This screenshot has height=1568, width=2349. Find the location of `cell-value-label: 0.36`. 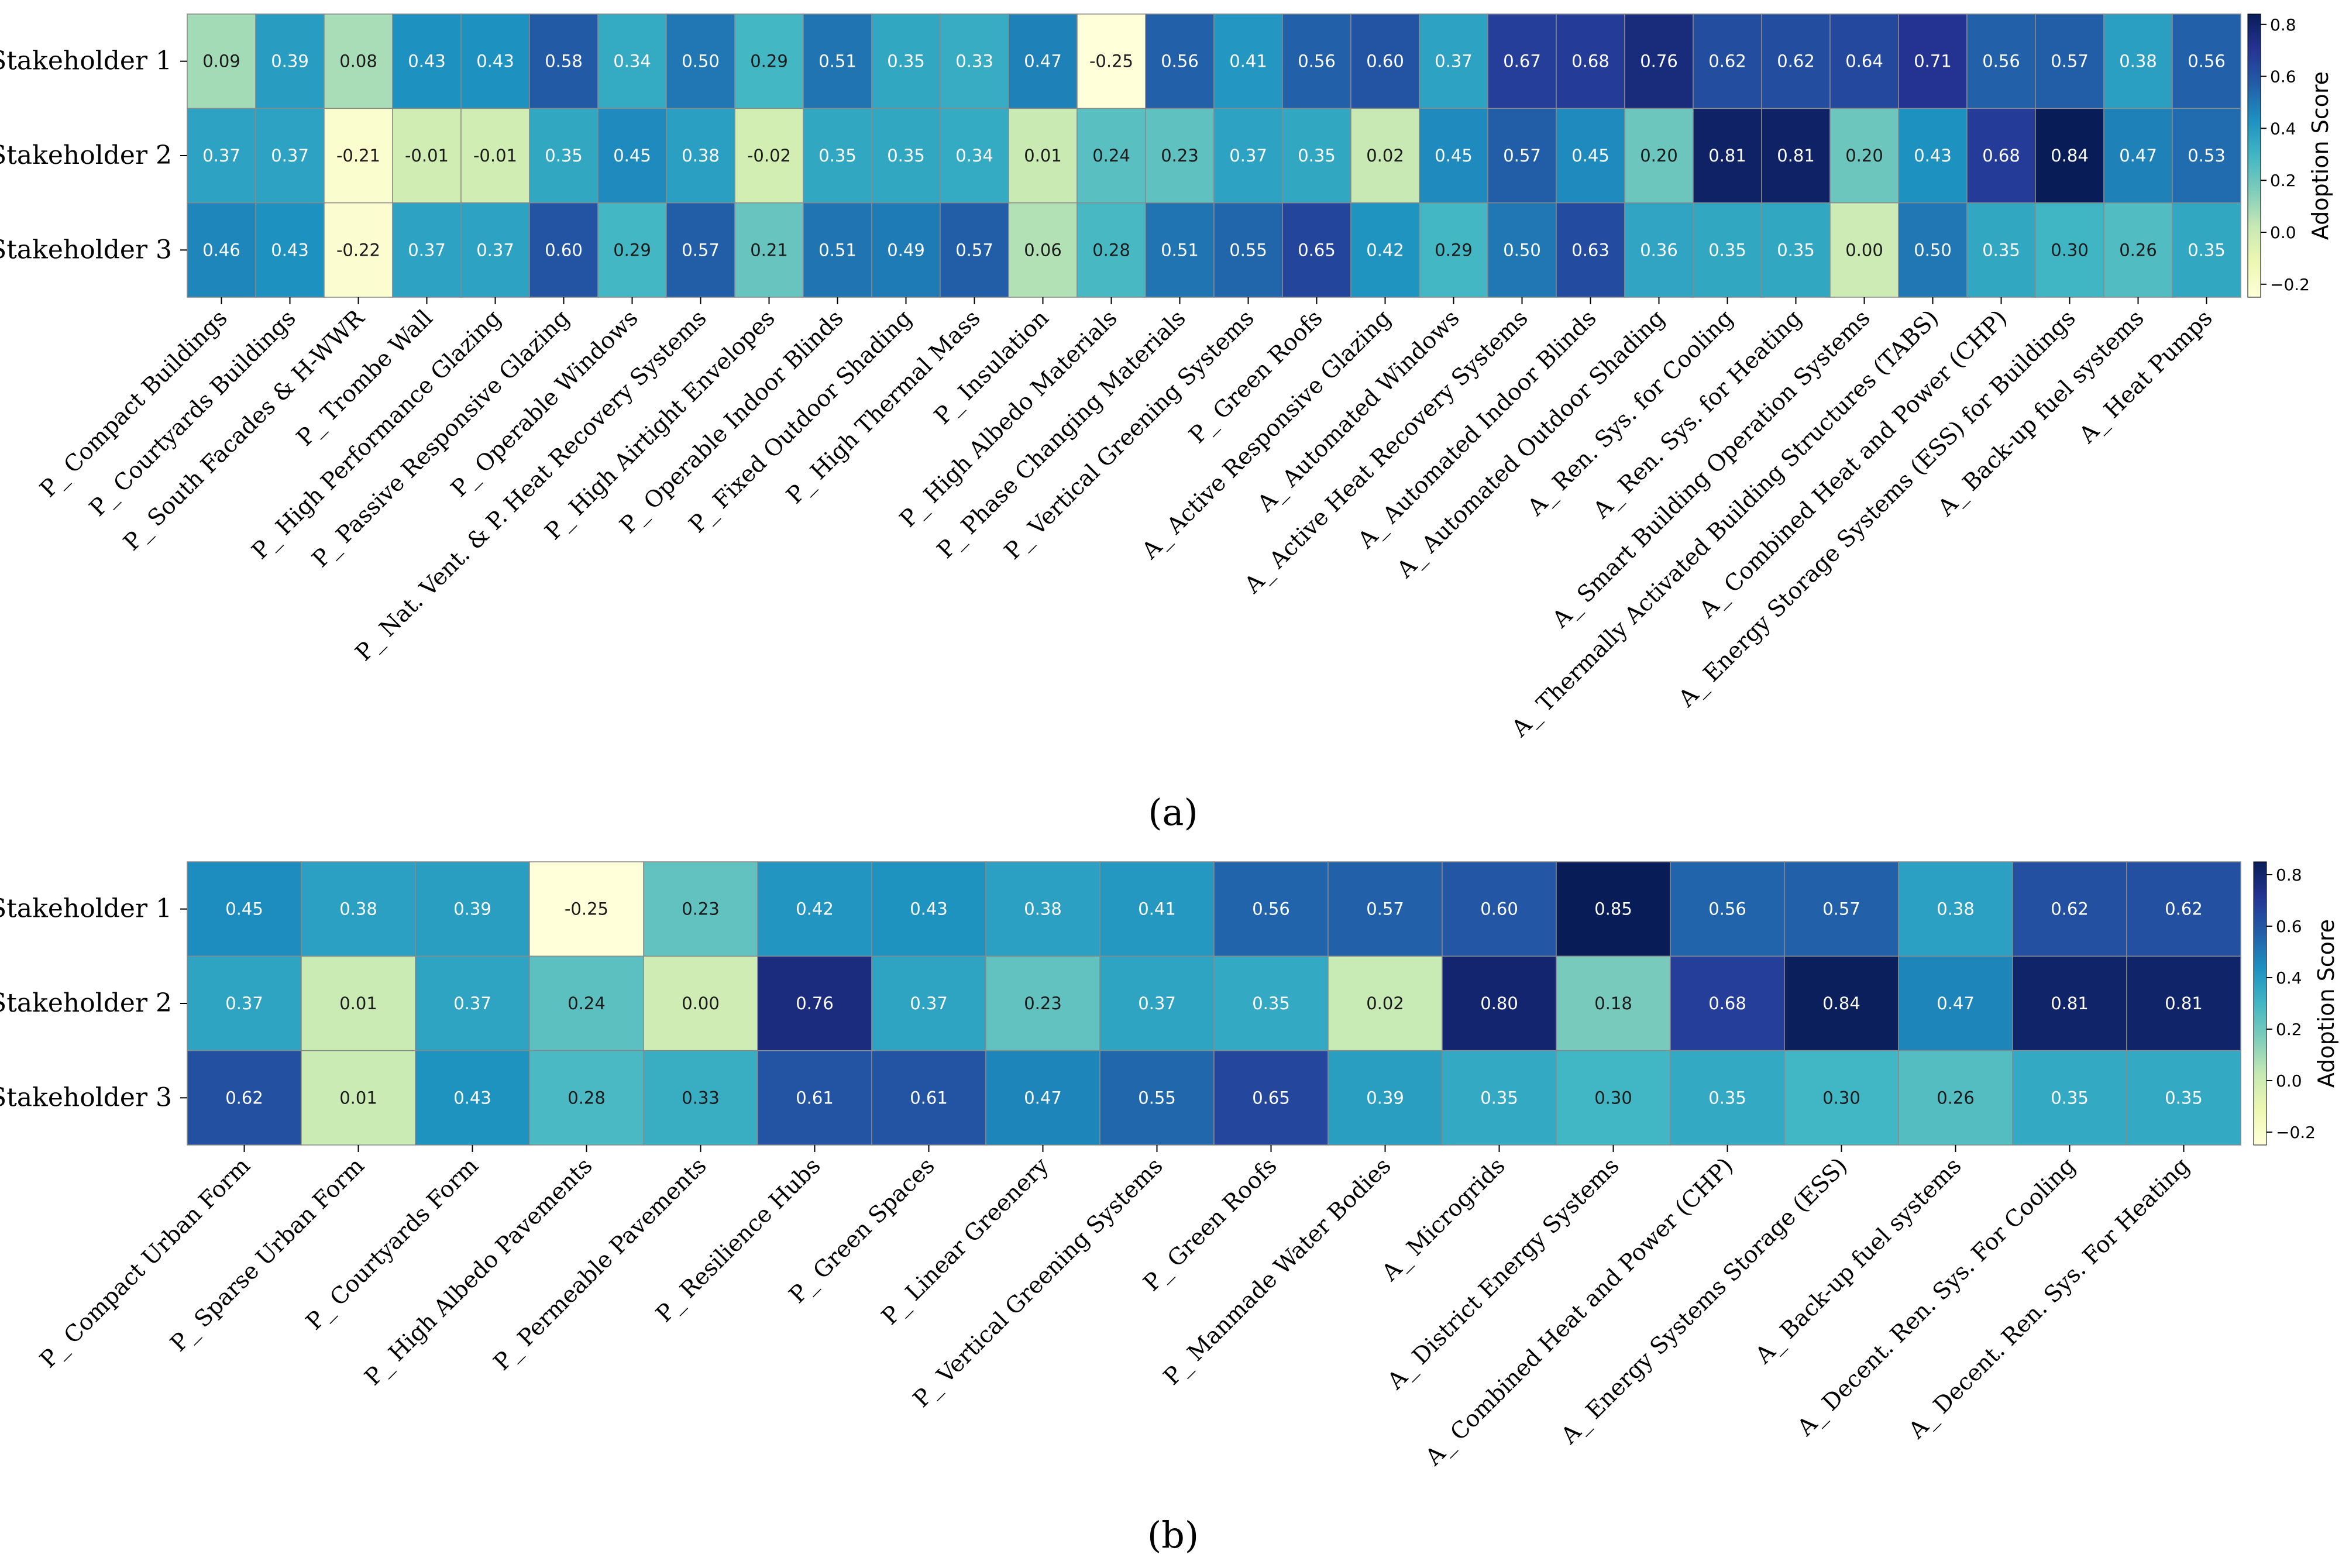

cell-value-label: 0.36 is located at coordinates (1659, 250).